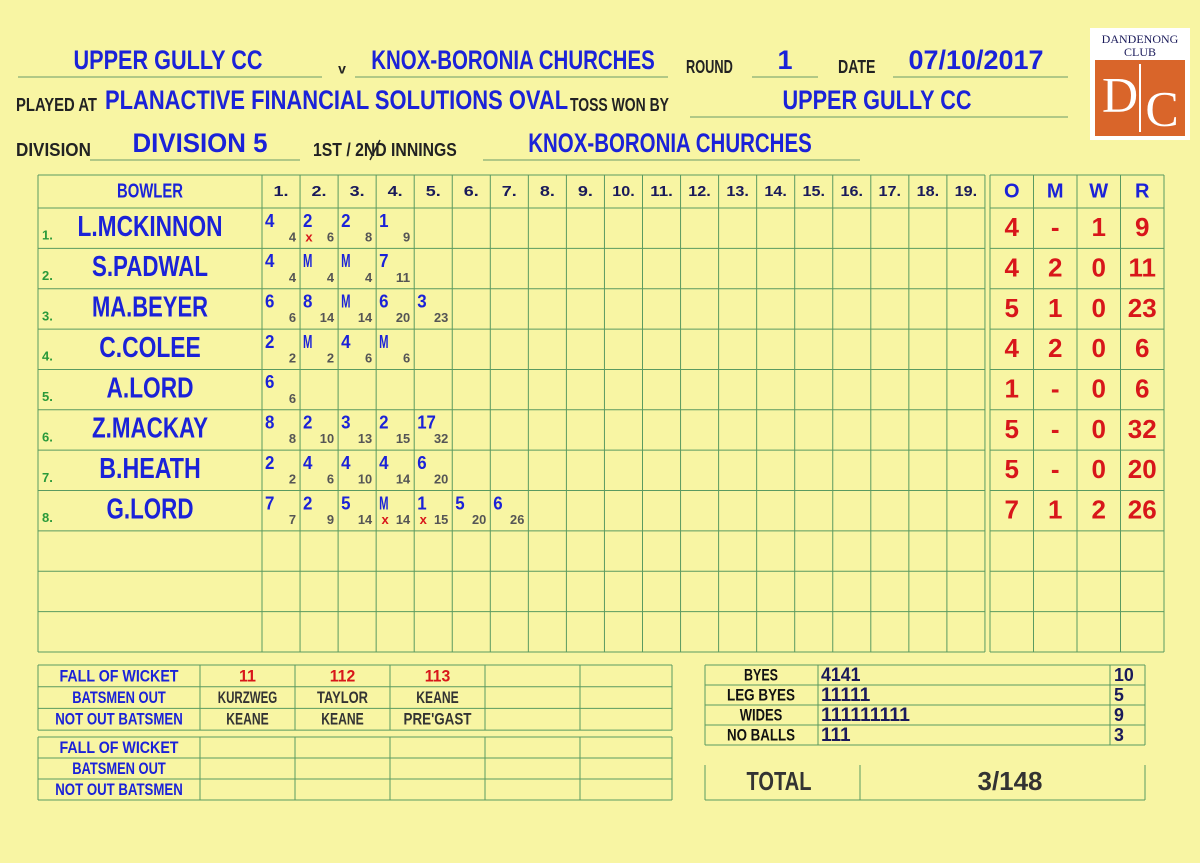 The width and height of the screenshot is (1200, 863). What do you see at coordinates (403, 277) in the screenshot?
I see `running-total: 11` at bounding box center [403, 277].